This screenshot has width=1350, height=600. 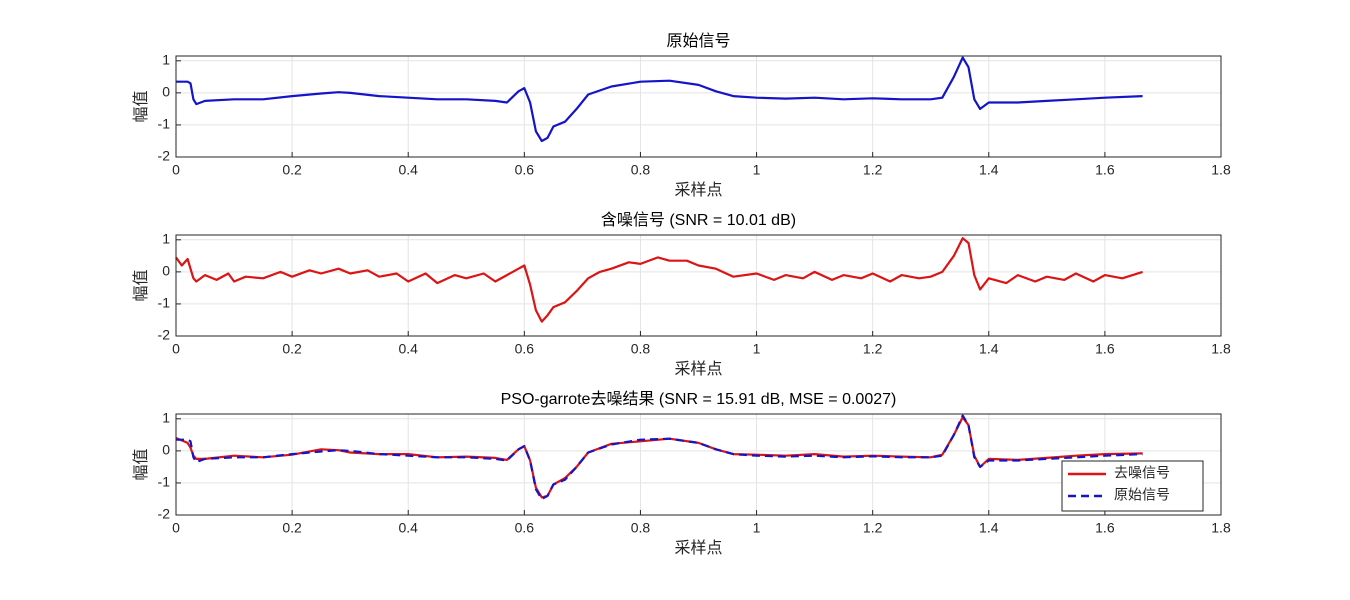 I want to click on chart-title: 含噪信号 (SNR = 10.01 dB), so click(x=698, y=220).